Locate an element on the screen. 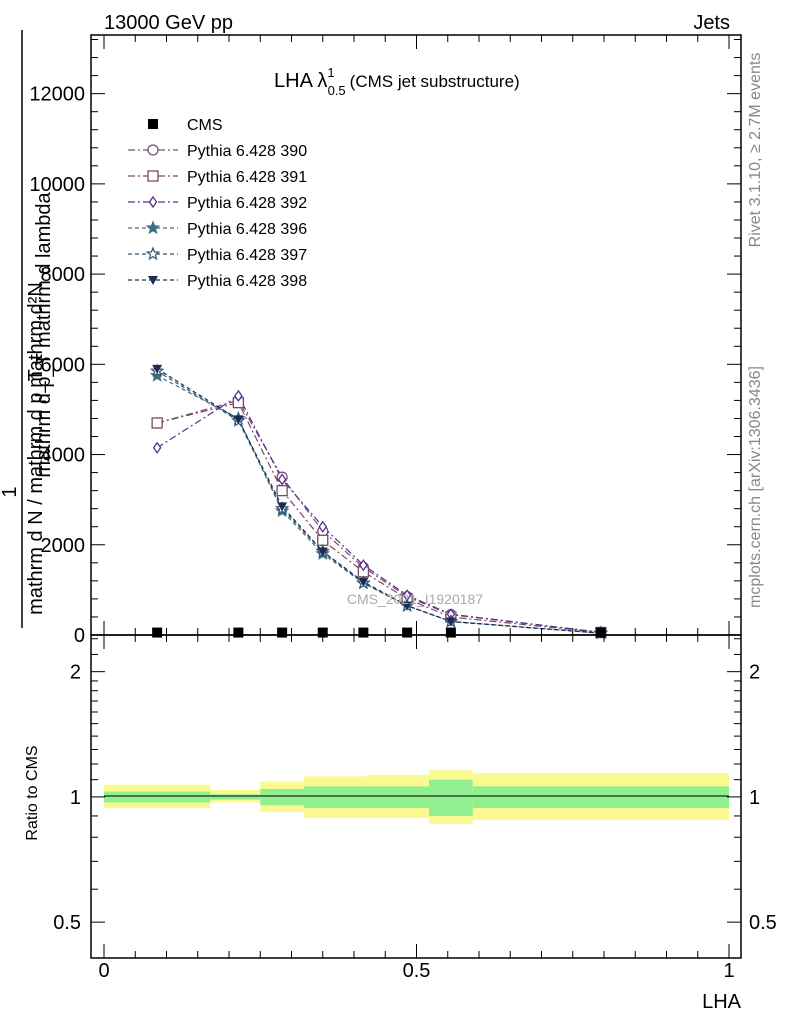 The width and height of the screenshot is (786, 1024). x-tick-label: 1 is located at coordinates (728, 971).